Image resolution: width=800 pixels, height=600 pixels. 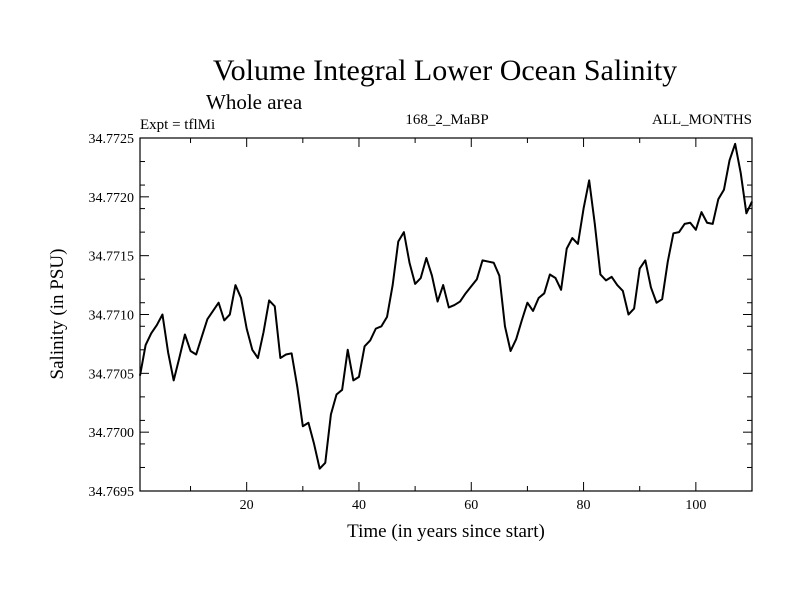 I want to click on x-tick-label: 60, so click(x=471, y=505).